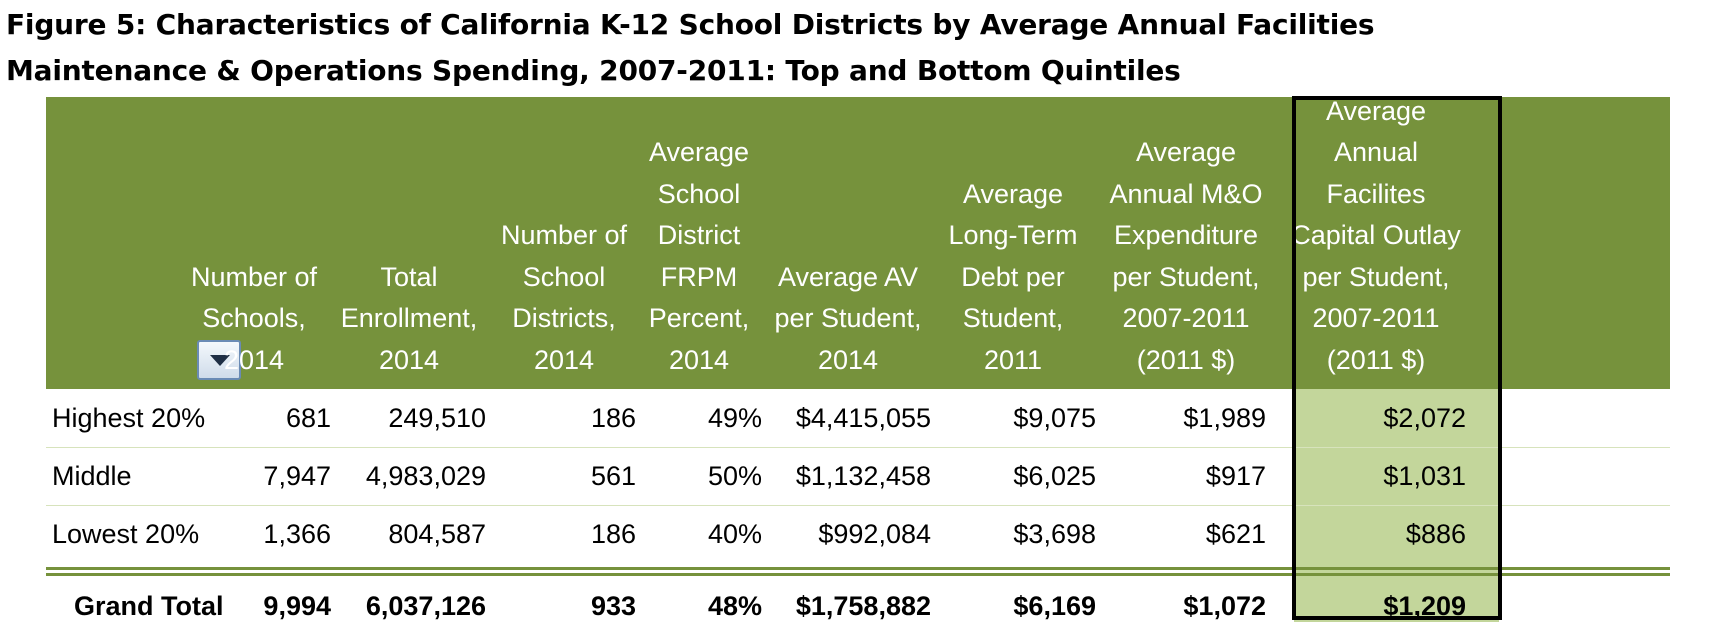  Describe the element at coordinates (1013, 359) in the screenshot. I see `column-header-line: 2011` at that location.